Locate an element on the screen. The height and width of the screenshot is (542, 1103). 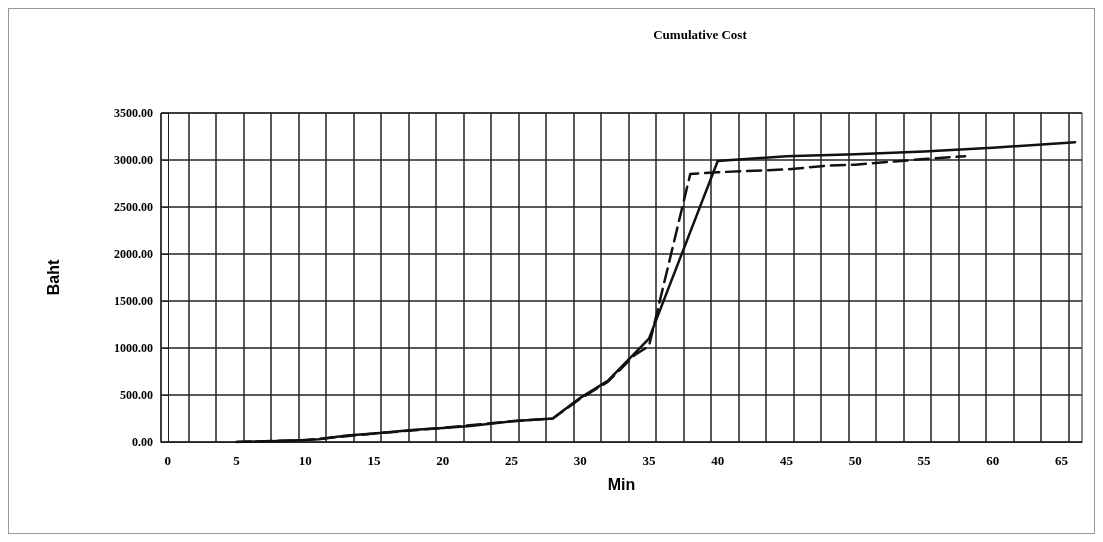
y-tick-label: 1000.00 is located at coordinates (133, 348).